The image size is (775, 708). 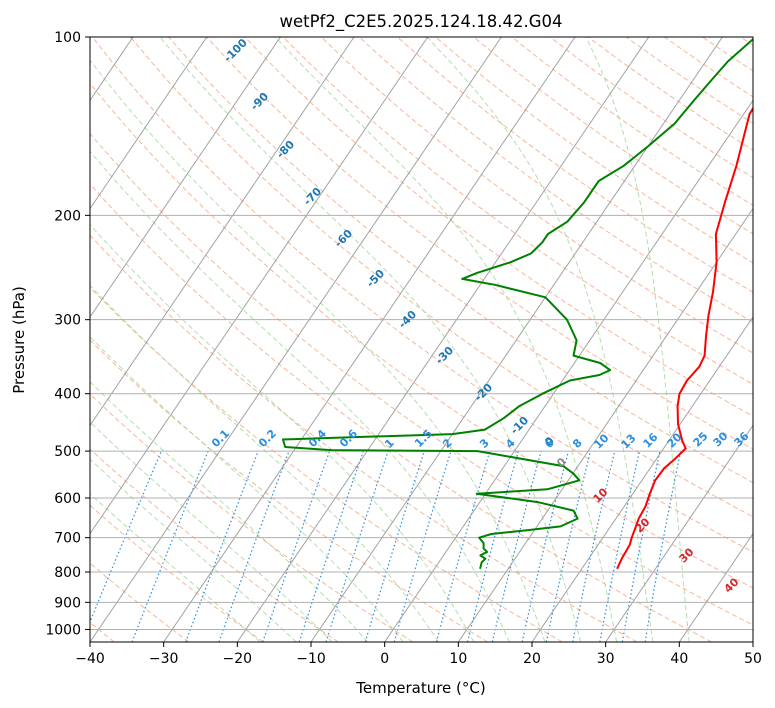 What do you see at coordinates (238, 659) in the screenshot?
I see `x-tick-label: −20` at bounding box center [238, 659].